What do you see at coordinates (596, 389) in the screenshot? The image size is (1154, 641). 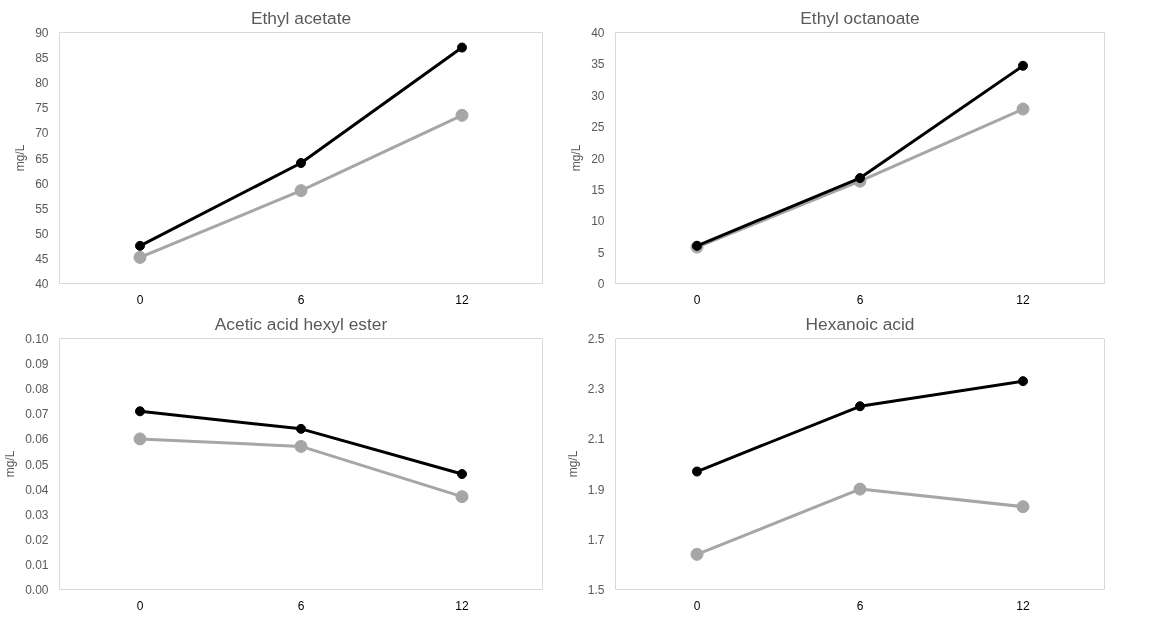 I see `y-tick-label: 2.3` at bounding box center [596, 389].